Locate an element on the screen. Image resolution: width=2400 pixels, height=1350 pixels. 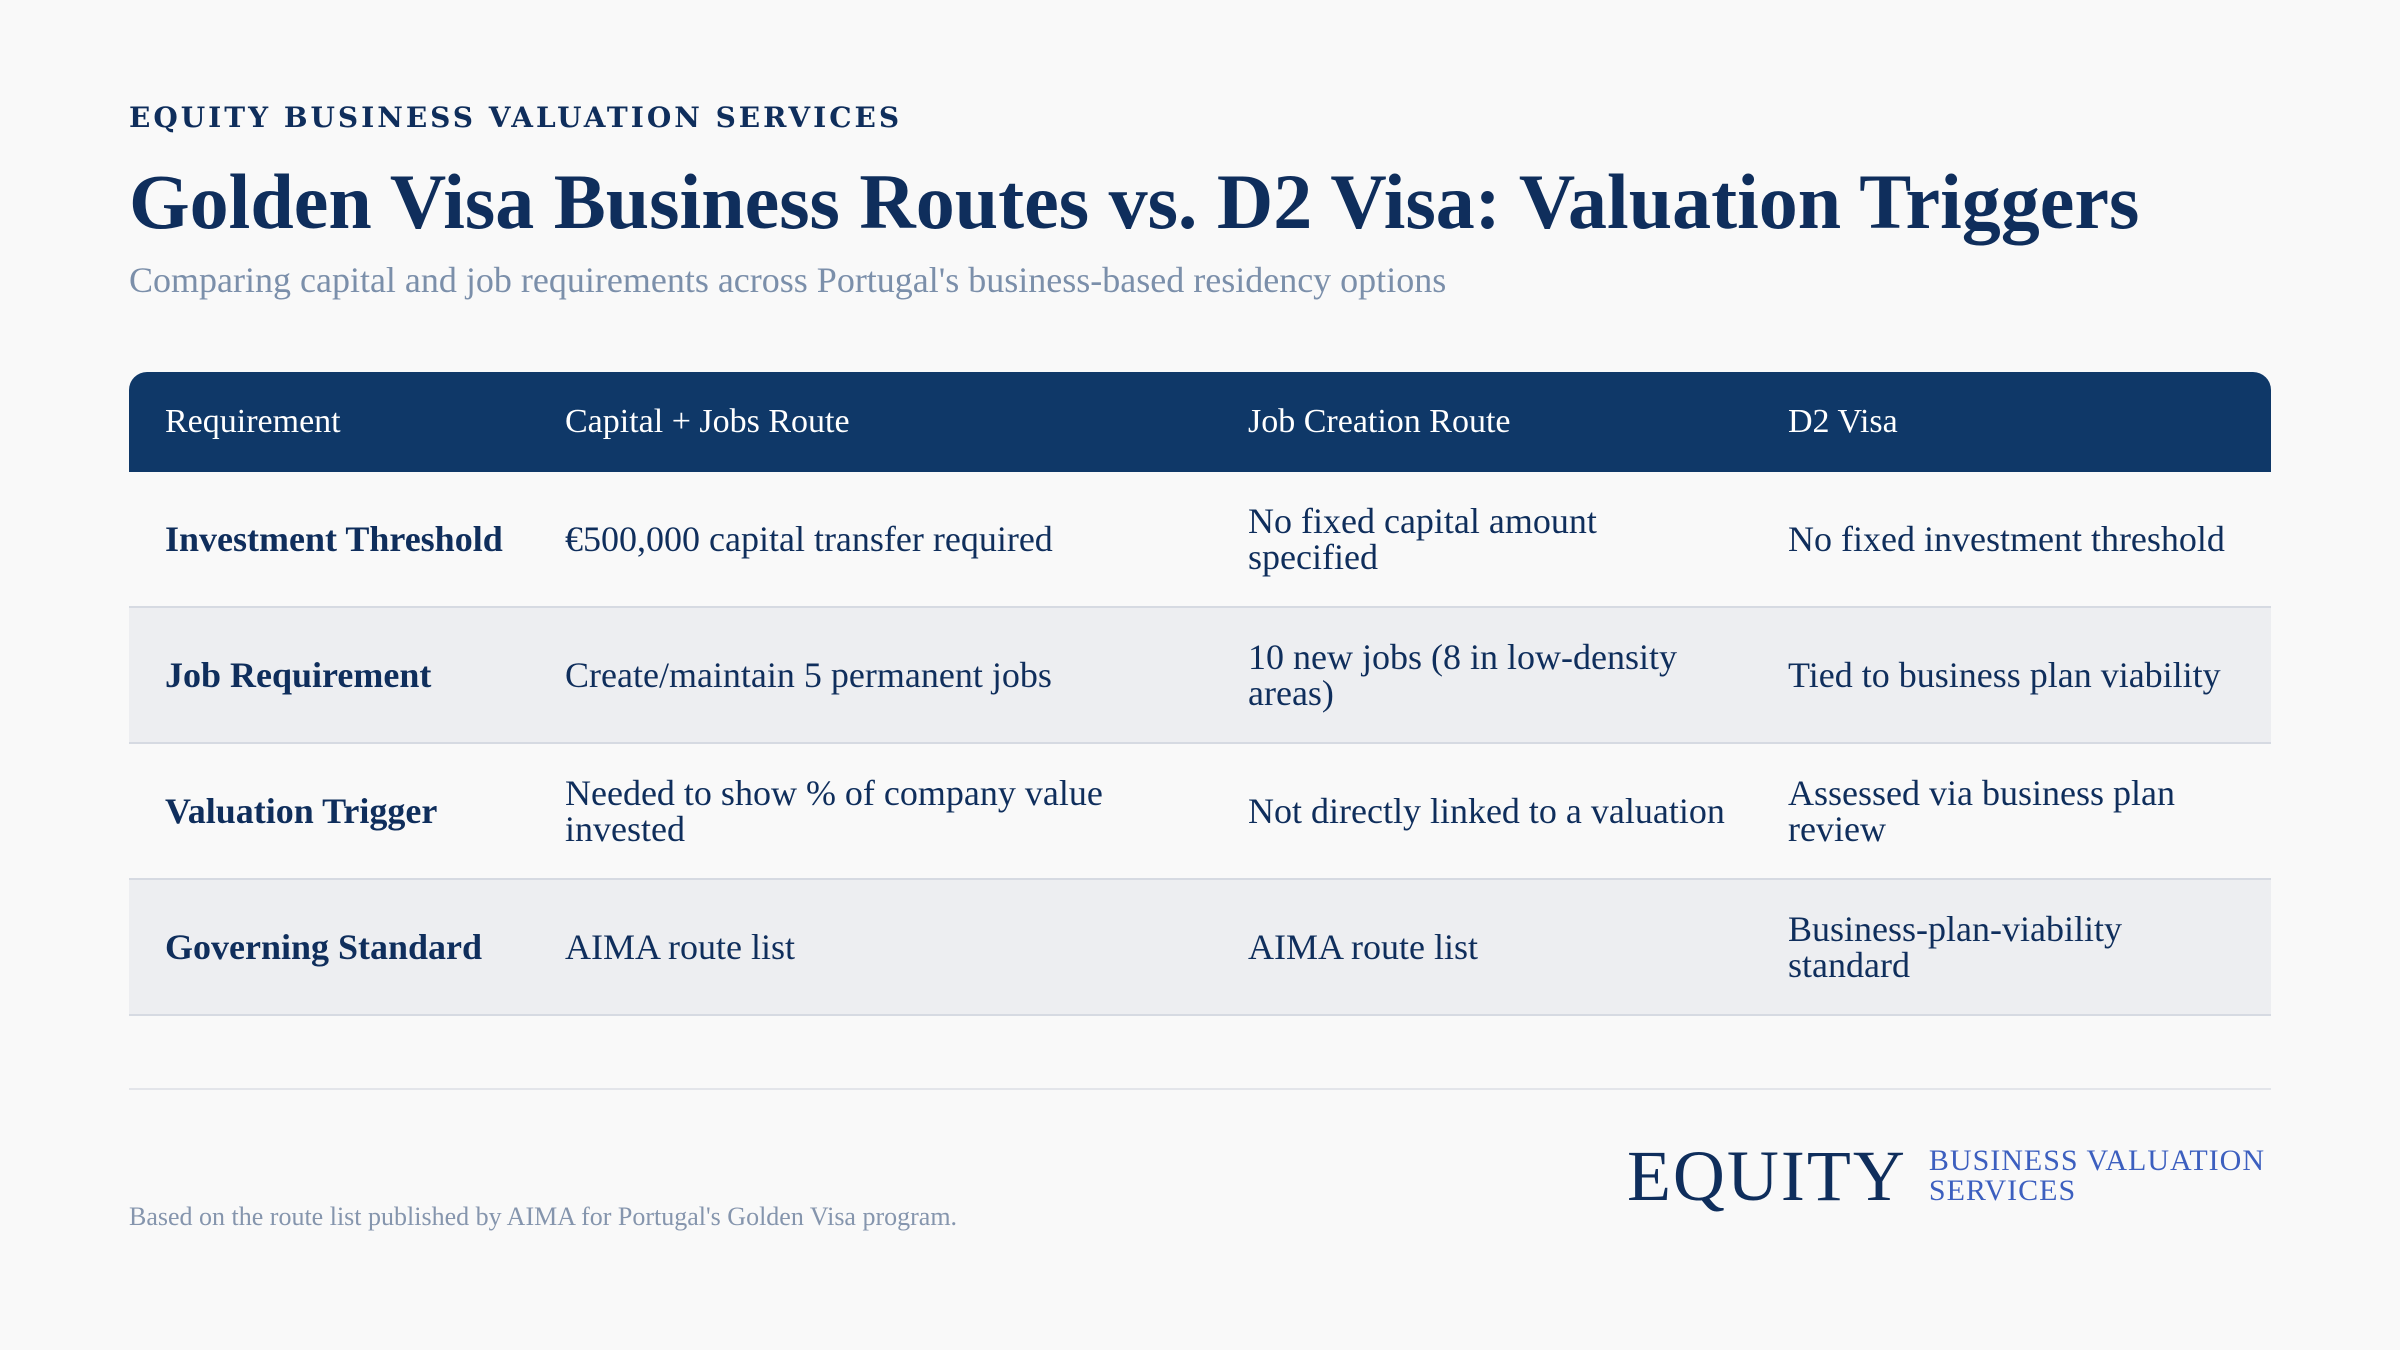
row-label: Valuation Trigger is located at coordinates (301, 811).